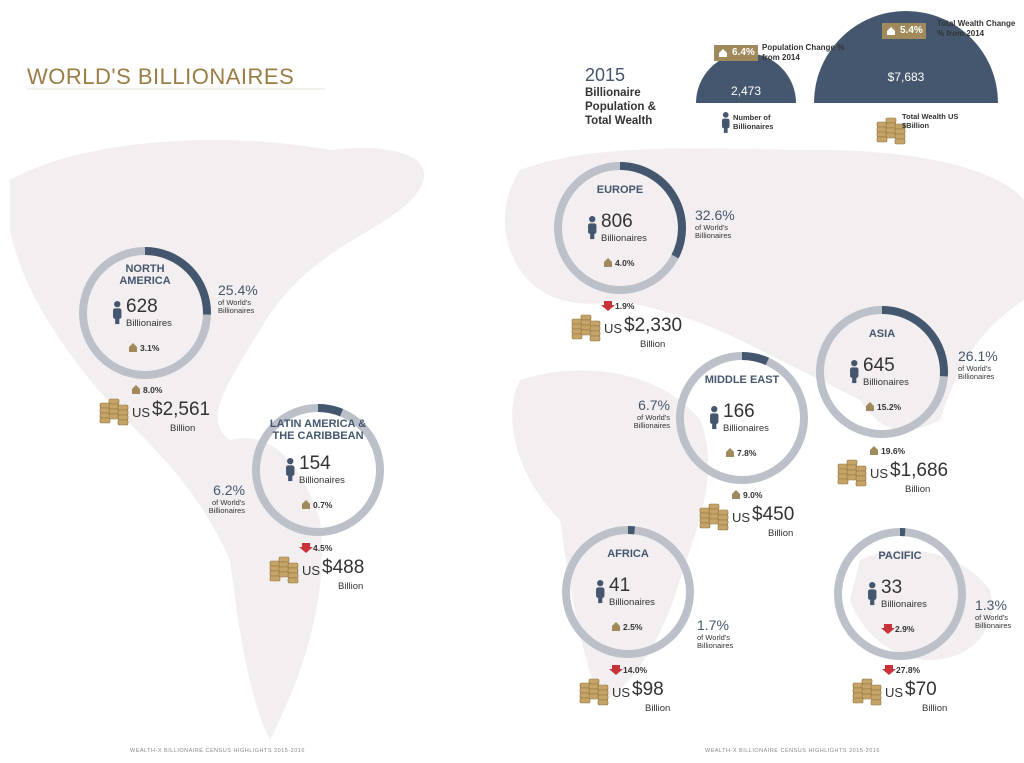 Image resolution: width=1024 pixels, height=763 pixels. Describe the element at coordinates (713, 625) in the screenshot. I see `share-value: 1.7%` at that location.